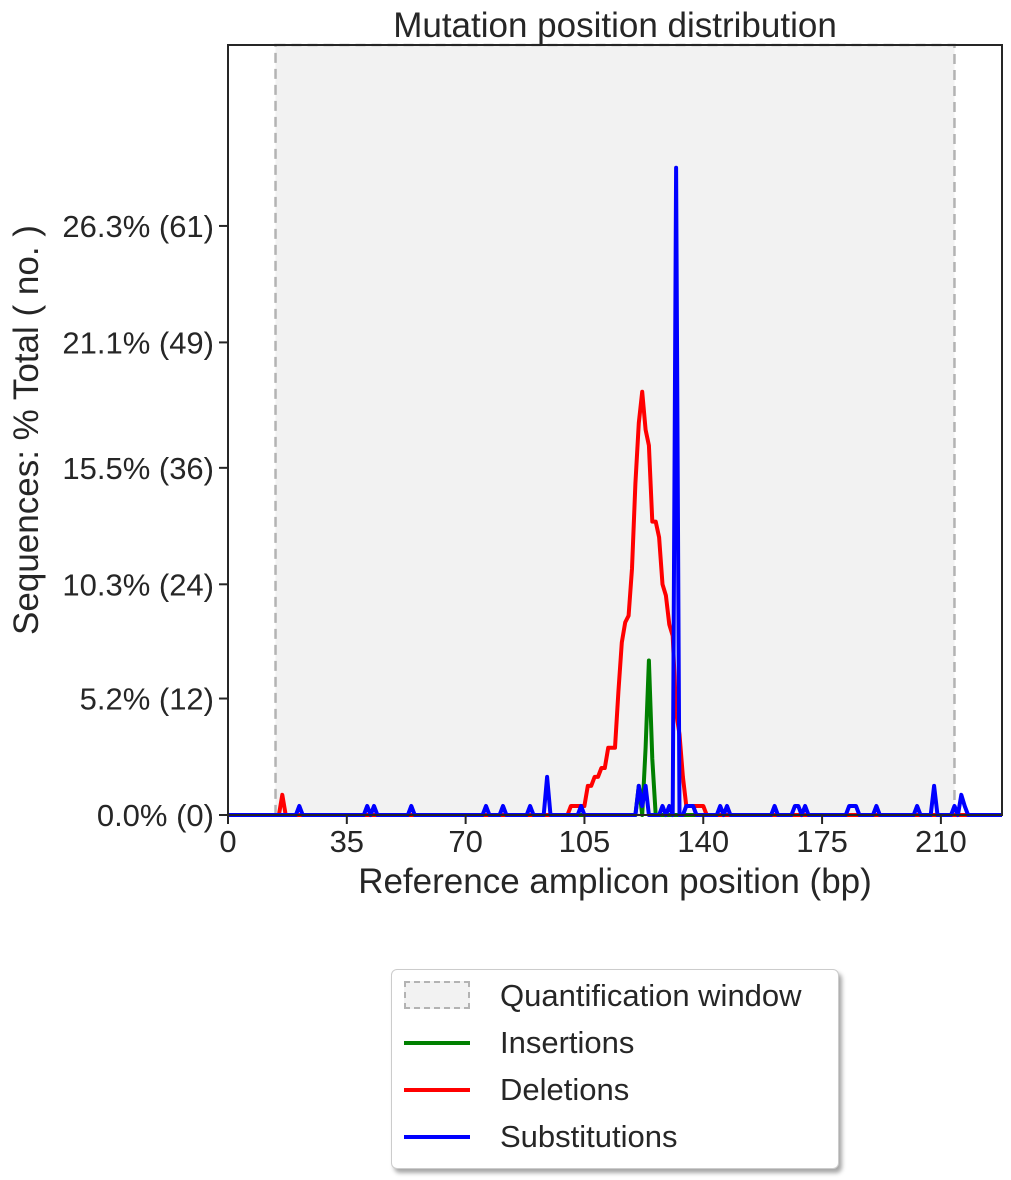 Image resolution: width=1011 pixels, height=1180 pixels. Describe the element at coordinates (651, 995) in the screenshot. I see `legend-label-window: Quantification window` at that location.